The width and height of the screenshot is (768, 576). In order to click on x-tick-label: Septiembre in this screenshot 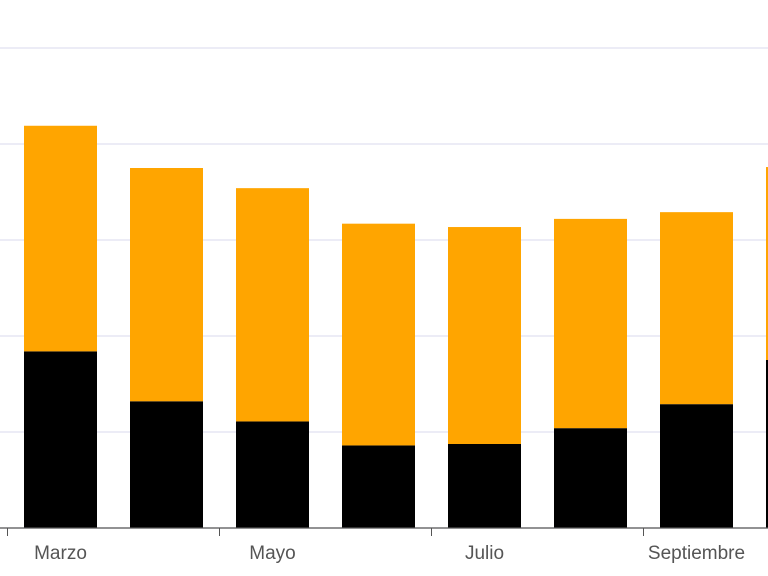, I will do `click(696, 553)`.